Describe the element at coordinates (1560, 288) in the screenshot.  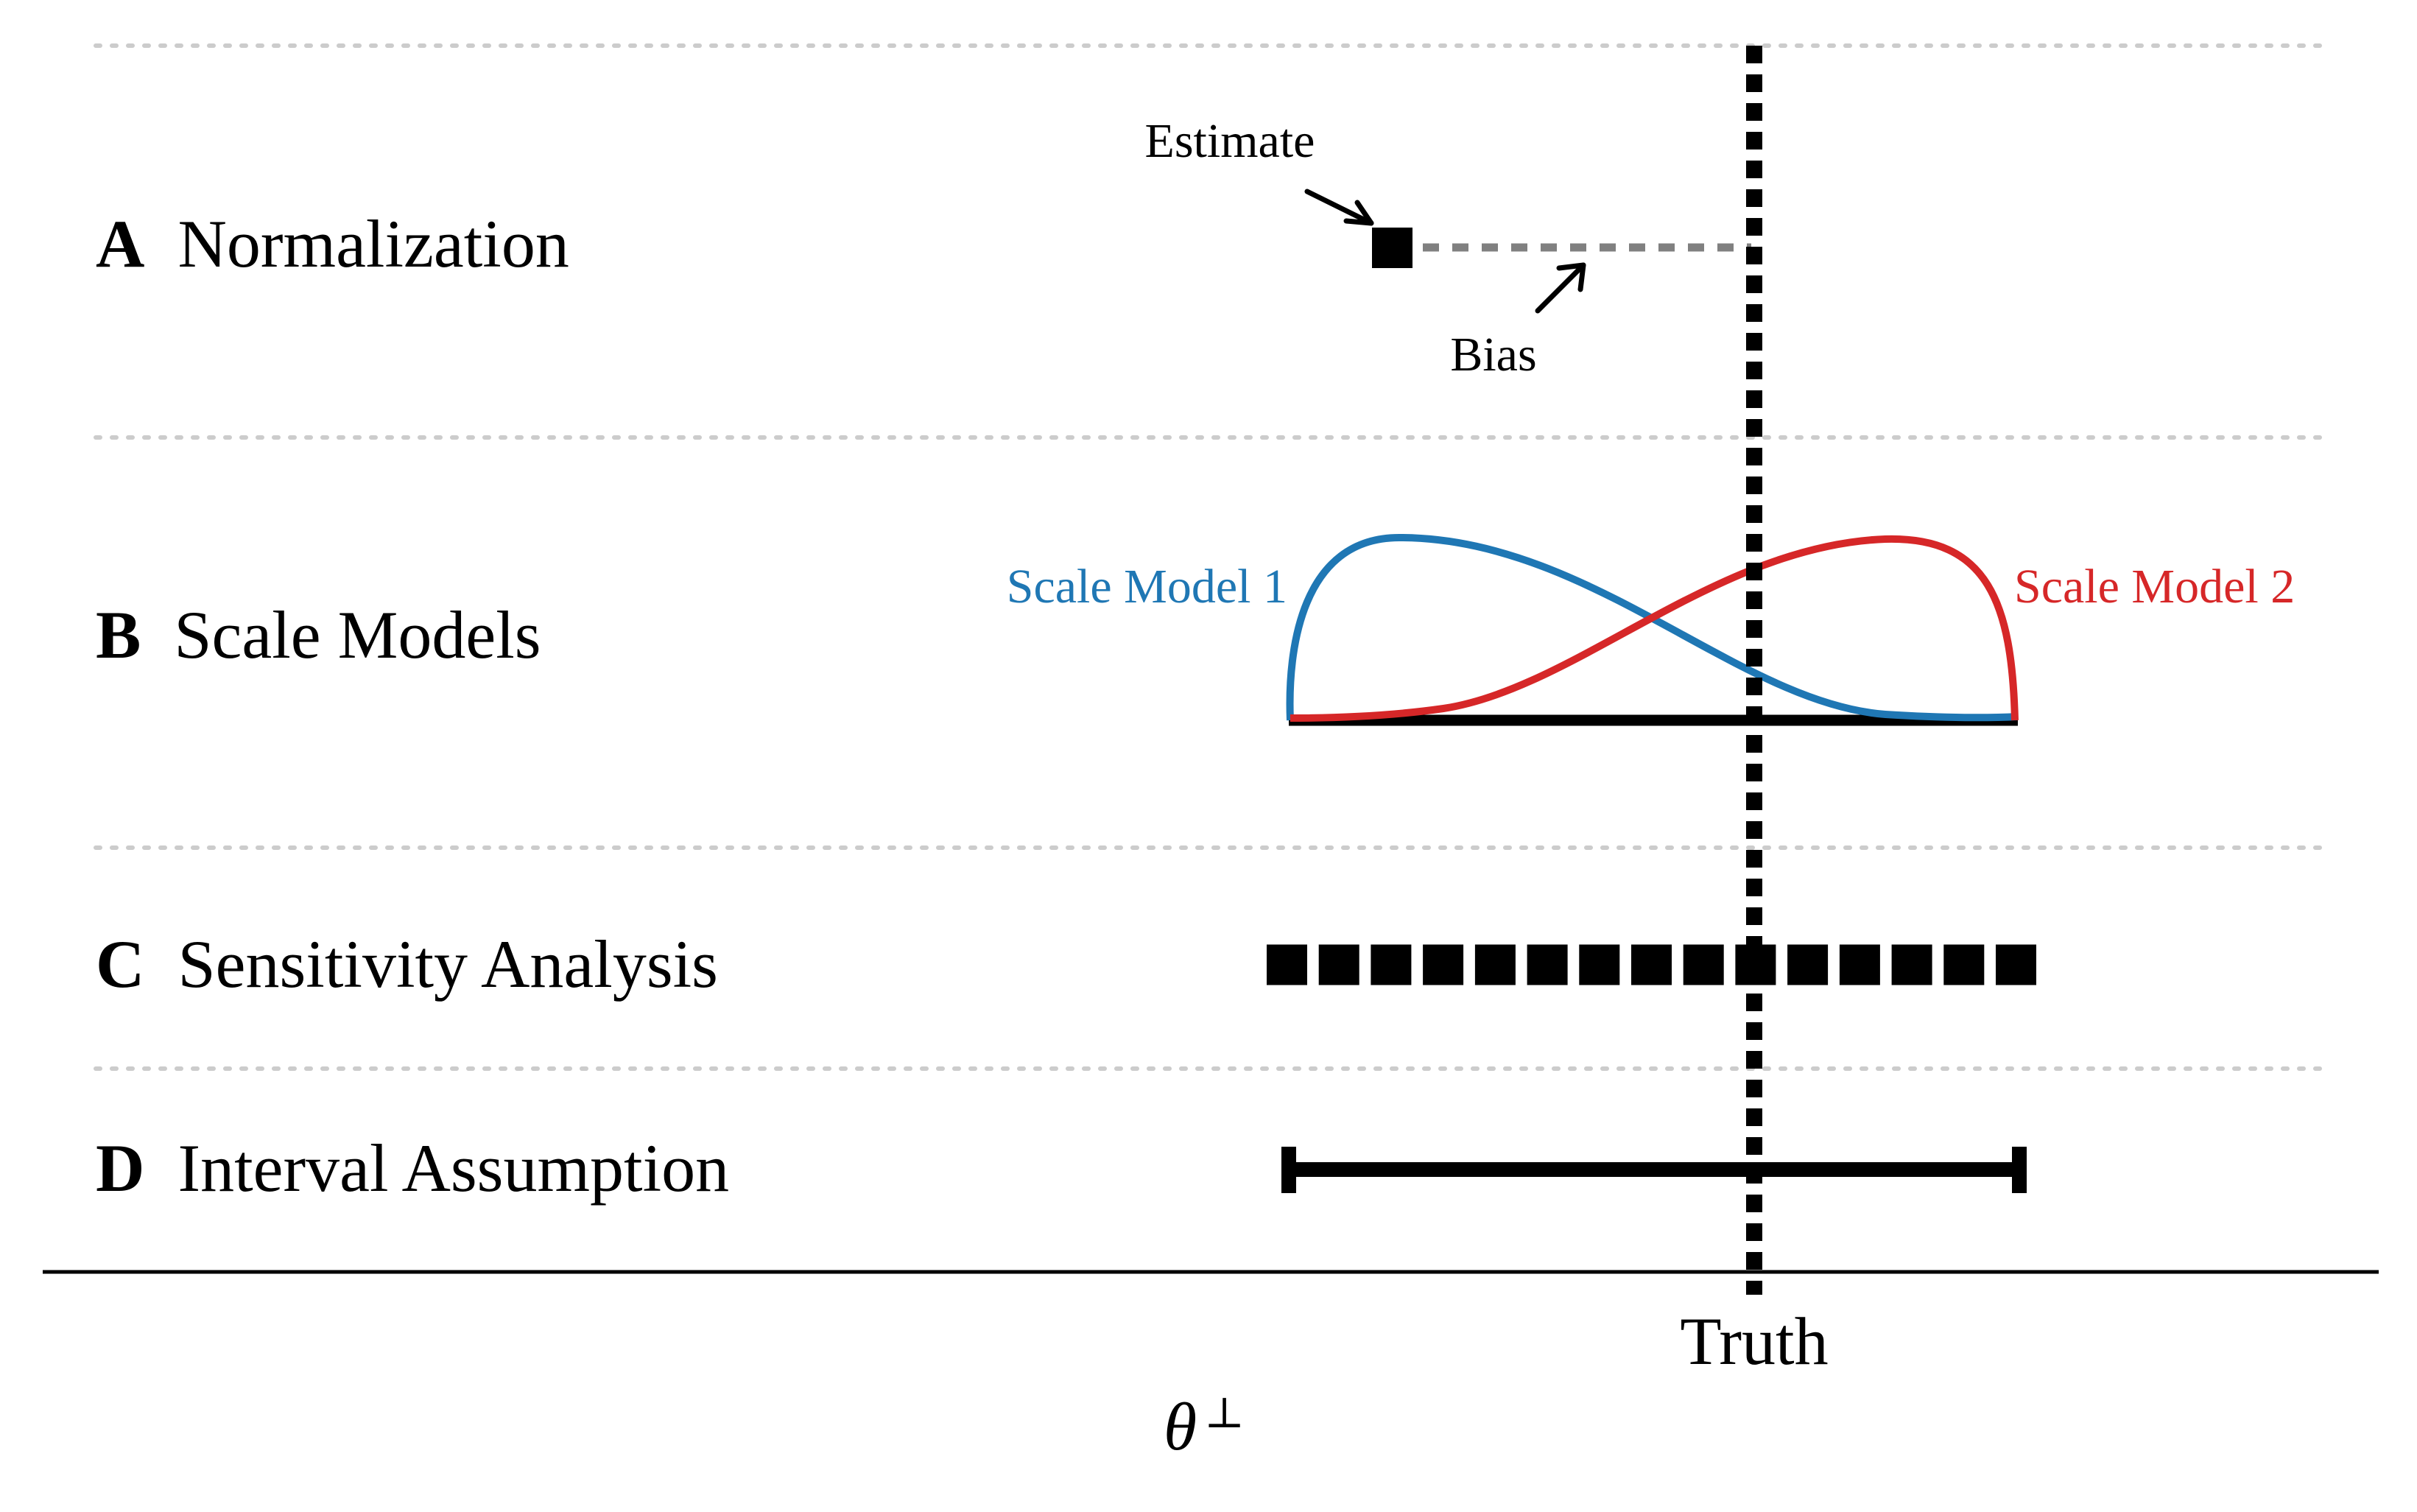
I see `bias-arrow` at that location.